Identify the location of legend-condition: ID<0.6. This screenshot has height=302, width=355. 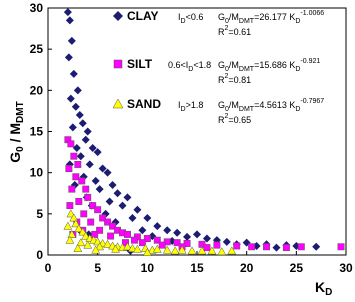
(190, 18).